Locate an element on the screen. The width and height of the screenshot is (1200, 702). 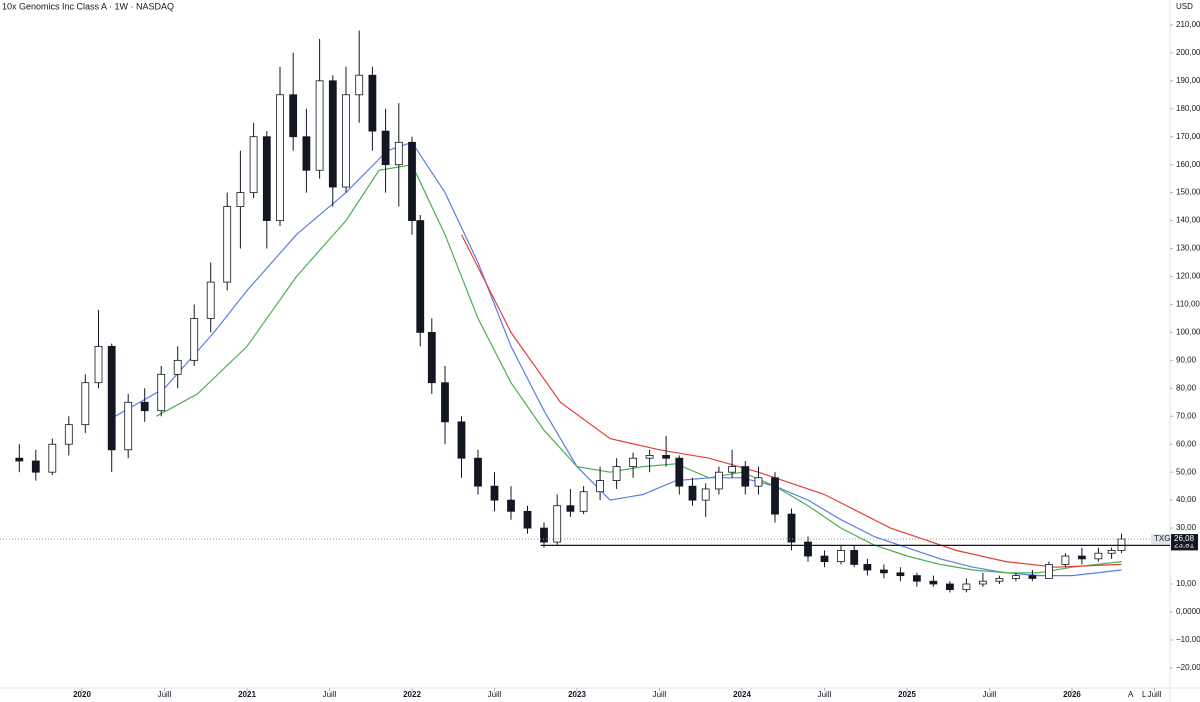
last-price-box is located at coordinates (1184, 539).